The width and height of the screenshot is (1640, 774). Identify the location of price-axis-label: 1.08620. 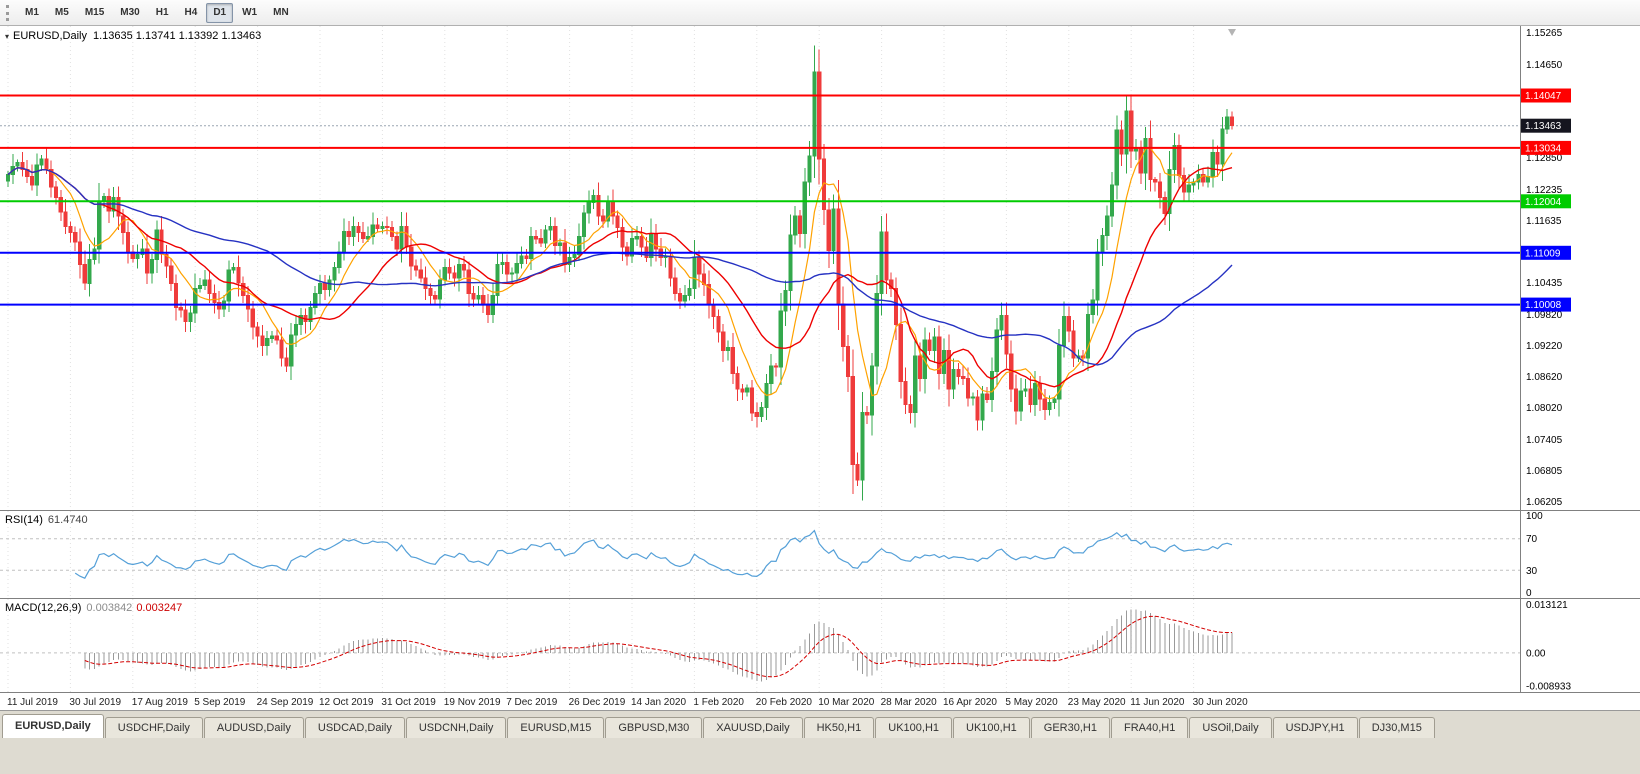
(1544, 377).